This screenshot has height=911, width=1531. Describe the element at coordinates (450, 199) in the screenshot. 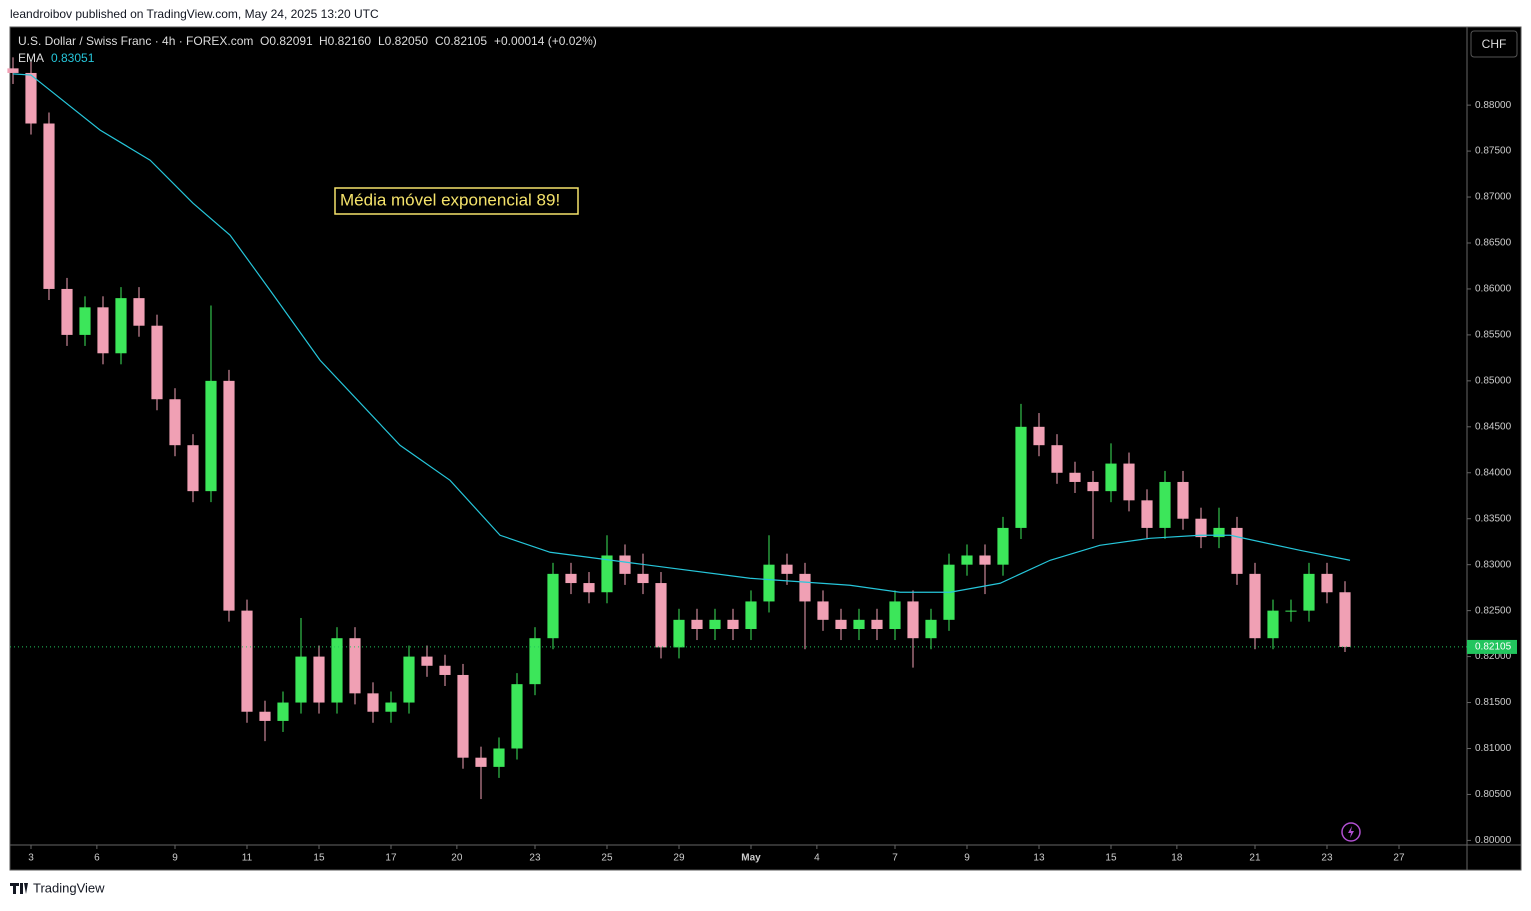

I see `annotation: Média móvel exponencial 89!` at that location.